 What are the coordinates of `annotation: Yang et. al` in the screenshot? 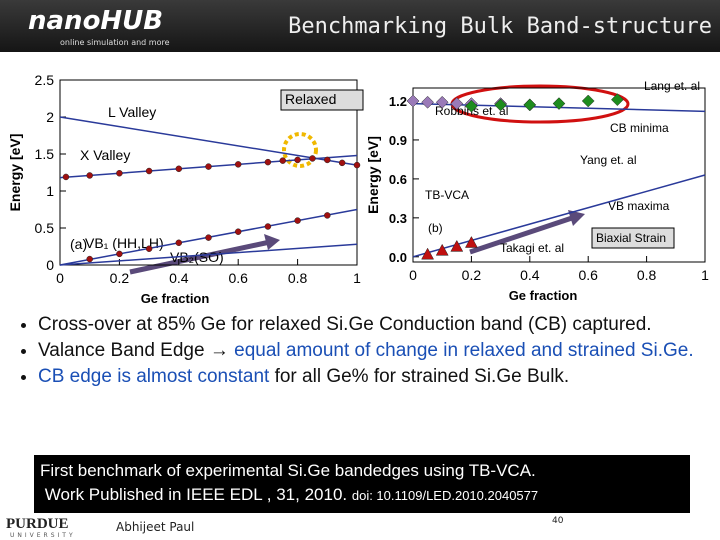 It's located at (608, 160).